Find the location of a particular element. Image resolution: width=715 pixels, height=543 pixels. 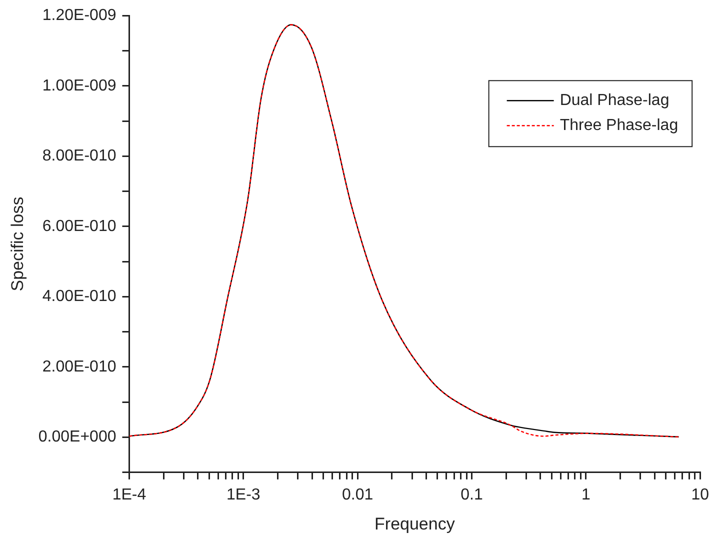

y-tick-label: 1.20E-009 is located at coordinates (79, 15).